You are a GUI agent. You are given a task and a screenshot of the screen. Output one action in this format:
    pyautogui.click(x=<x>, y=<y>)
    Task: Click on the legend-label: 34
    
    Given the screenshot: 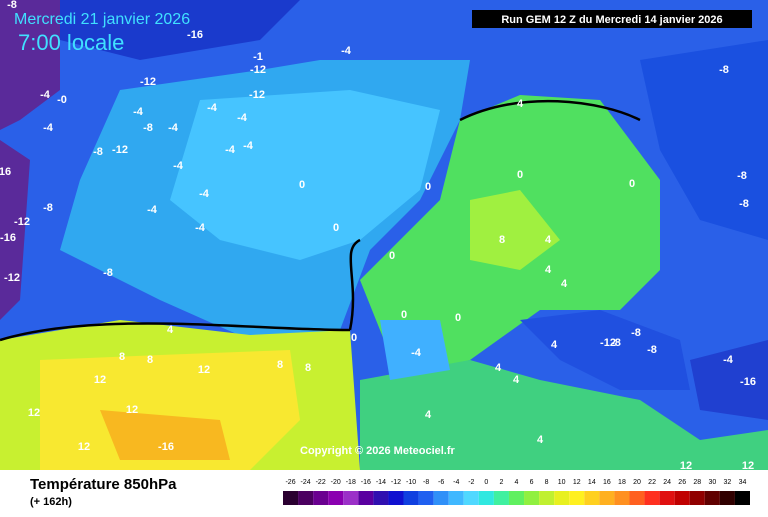 What is the action you would take?
    pyautogui.click(x=743, y=482)
    